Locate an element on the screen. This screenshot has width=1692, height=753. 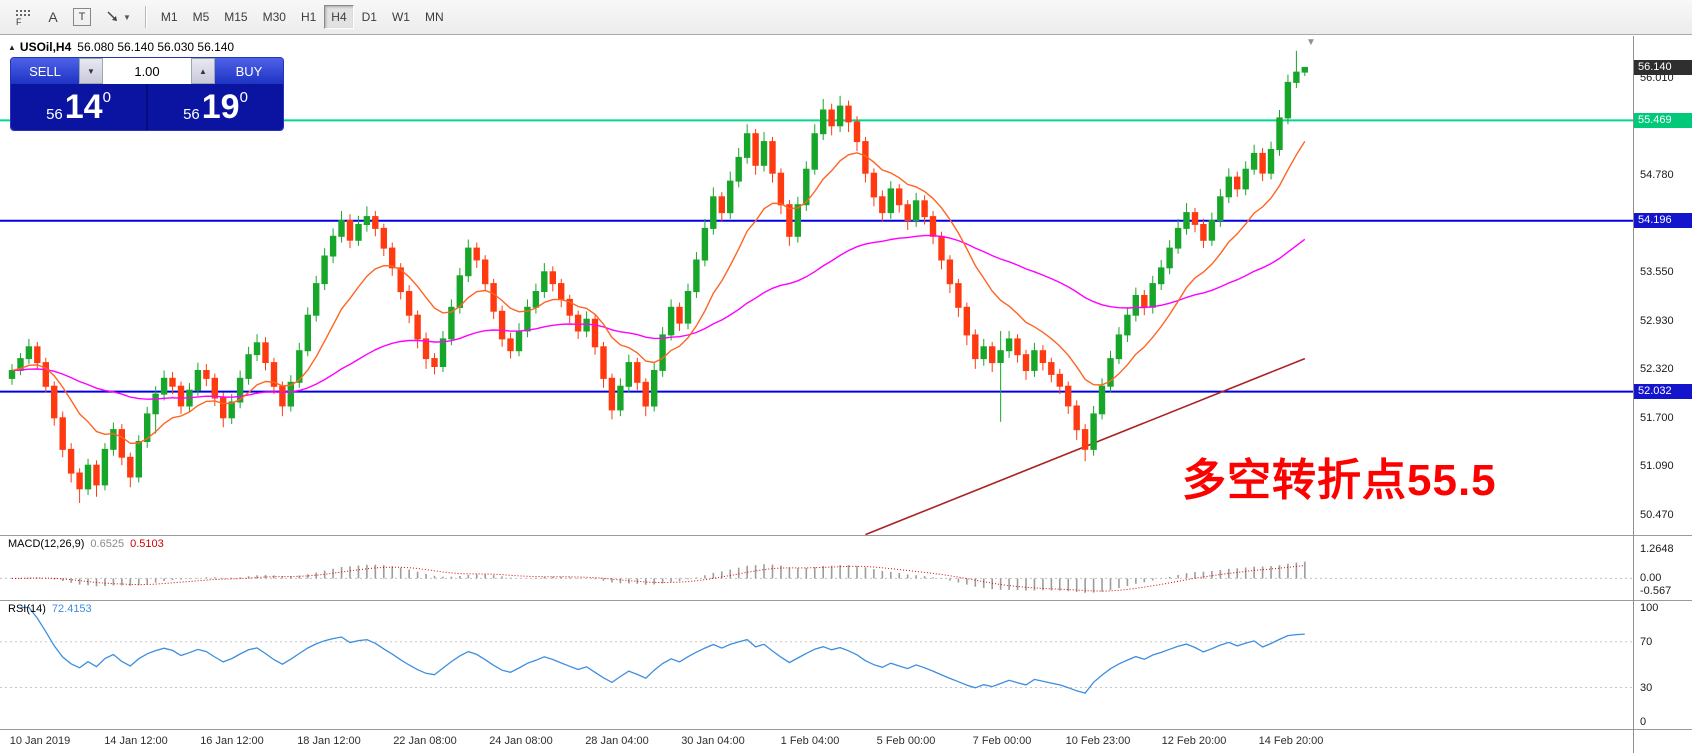
grid-dots-icon: F is located at coordinates (23, 18).